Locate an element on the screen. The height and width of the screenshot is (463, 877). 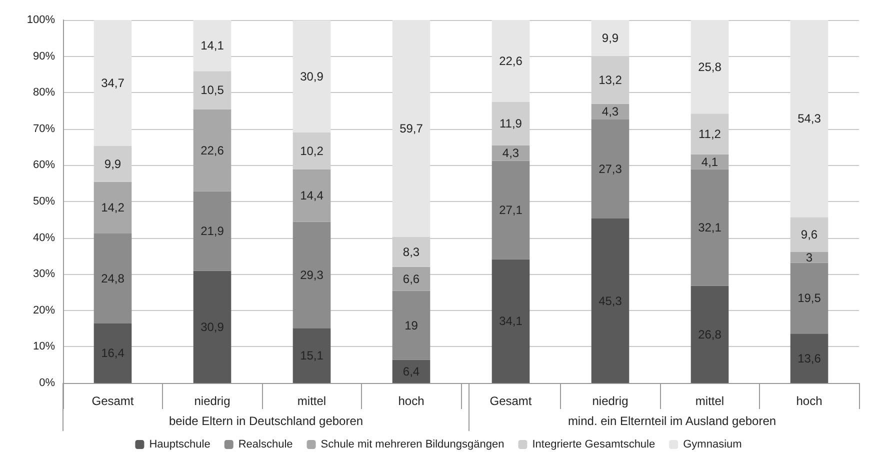
data-label: 14,1 is located at coordinates (212, 45).